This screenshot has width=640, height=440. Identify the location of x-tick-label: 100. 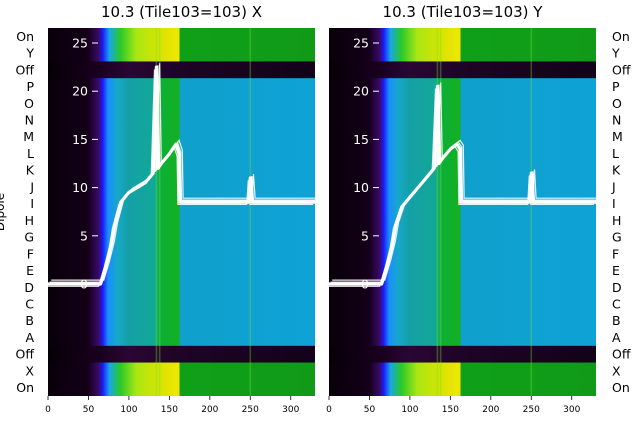
(128, 410).